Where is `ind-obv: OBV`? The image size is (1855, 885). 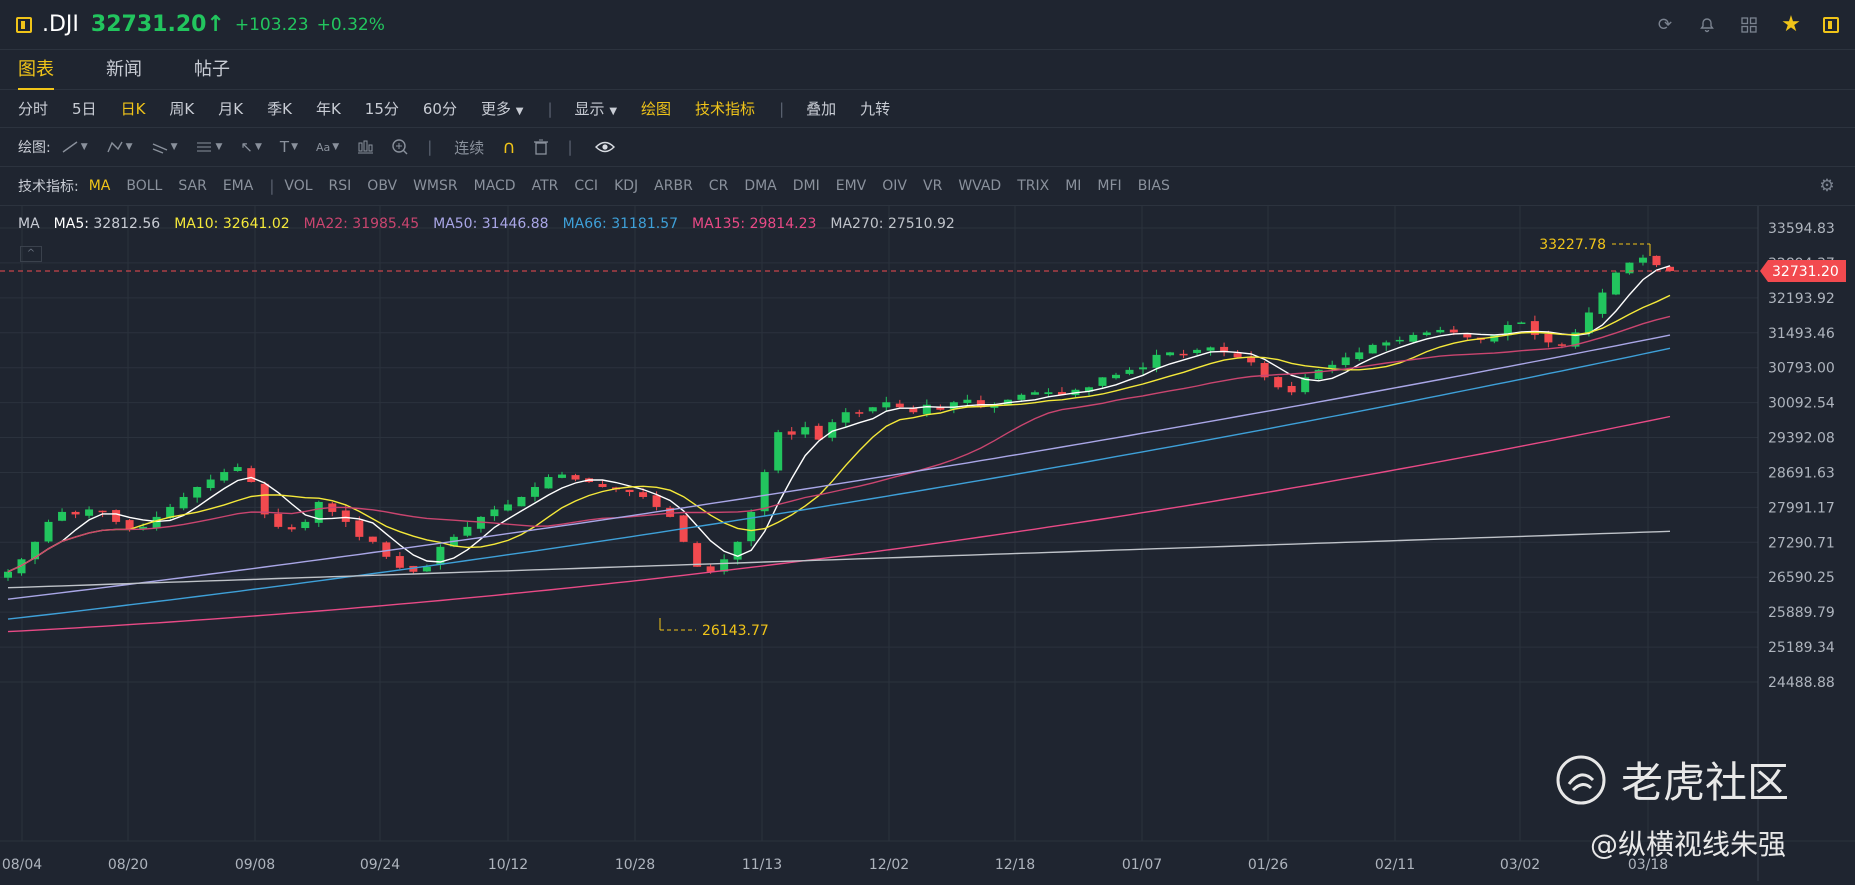
ind-obv: OBV is located at coordinates (382, 186).